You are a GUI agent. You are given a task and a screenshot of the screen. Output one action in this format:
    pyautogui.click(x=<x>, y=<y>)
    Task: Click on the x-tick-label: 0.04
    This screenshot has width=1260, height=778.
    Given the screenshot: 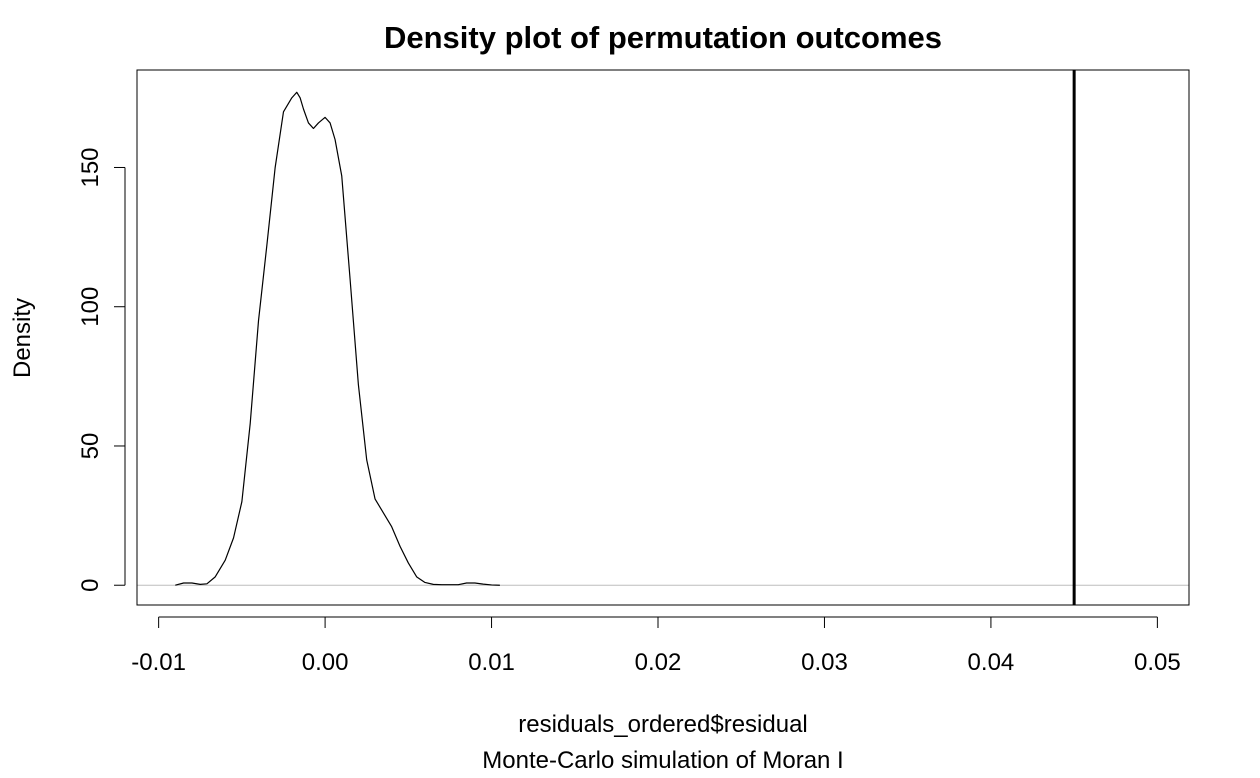 What is the action you would take?
    pyautogui.click(x=991, y=662)
    